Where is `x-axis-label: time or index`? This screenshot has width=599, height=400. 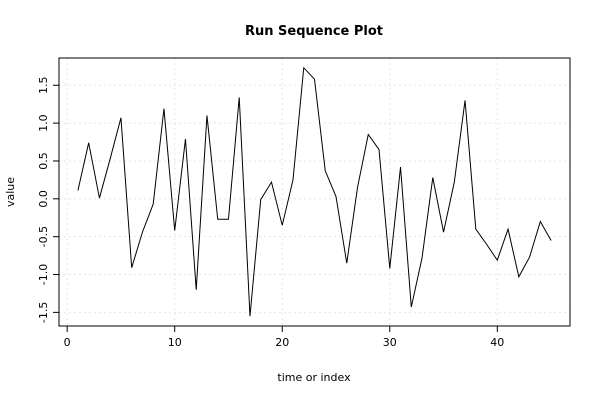 x-axis-label: time or index is located at coordinates (314, 377).